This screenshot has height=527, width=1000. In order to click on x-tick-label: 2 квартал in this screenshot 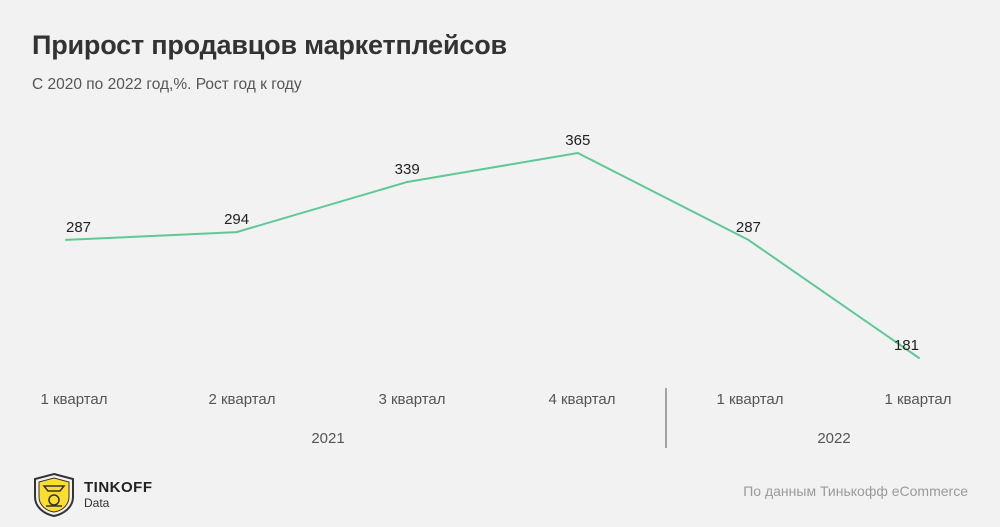, I will do `click(241, 399)`.